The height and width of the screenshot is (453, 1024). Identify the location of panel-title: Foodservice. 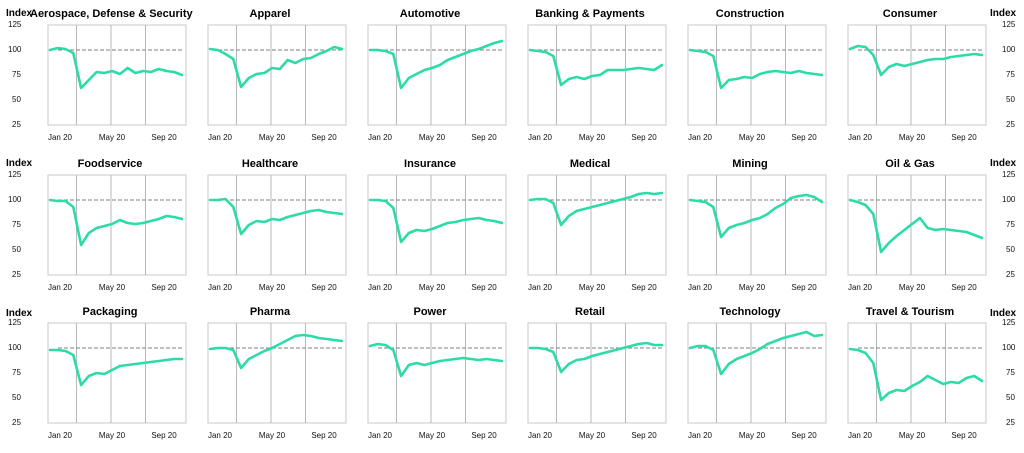
(110, 164).